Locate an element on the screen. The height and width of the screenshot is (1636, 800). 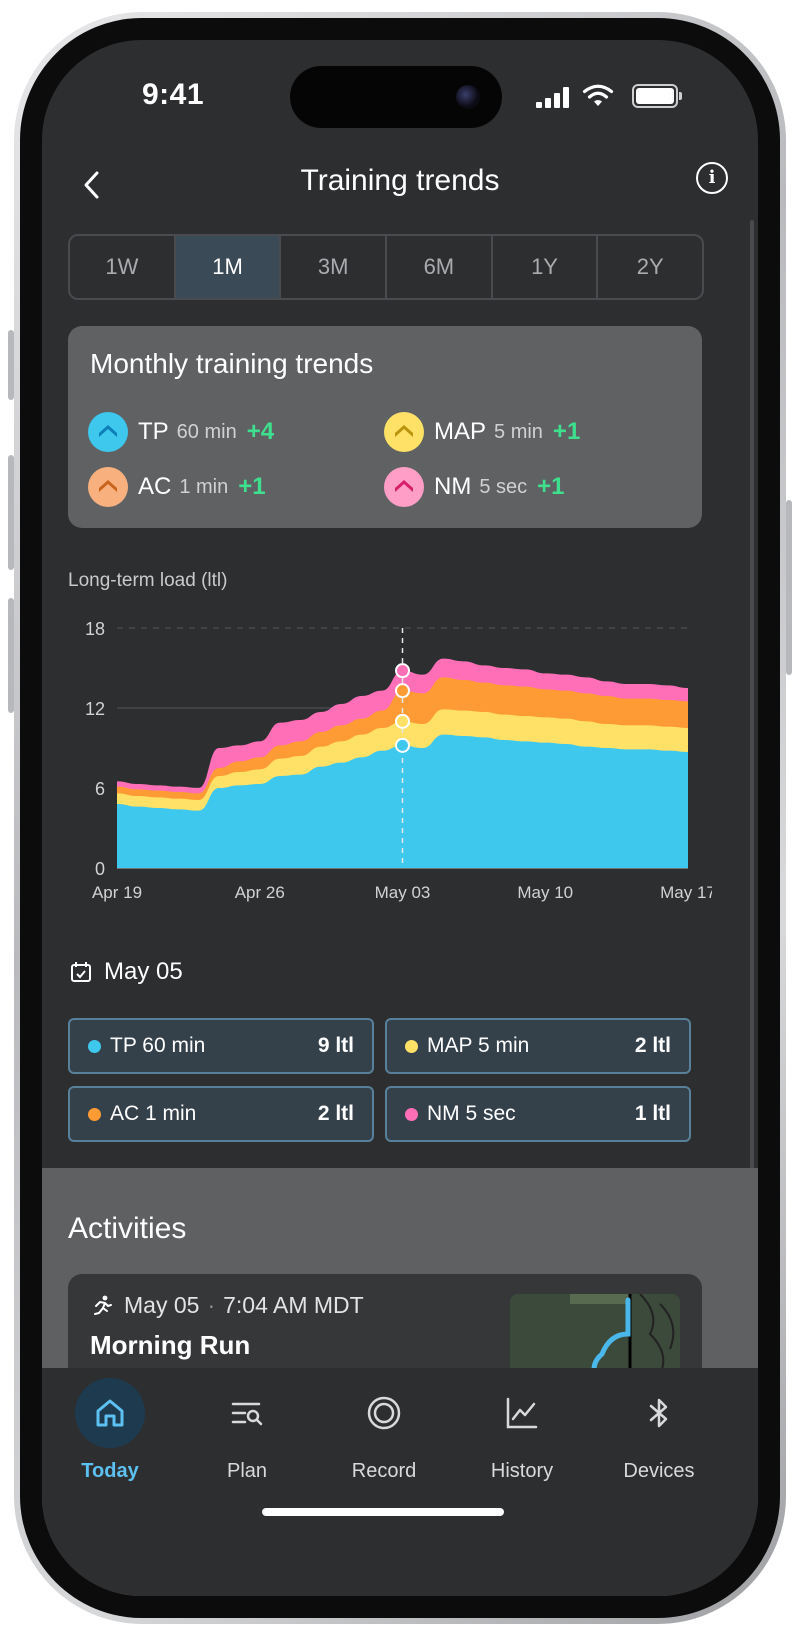
stat-value: 9 ltl is located at coordinates (335, 1045).